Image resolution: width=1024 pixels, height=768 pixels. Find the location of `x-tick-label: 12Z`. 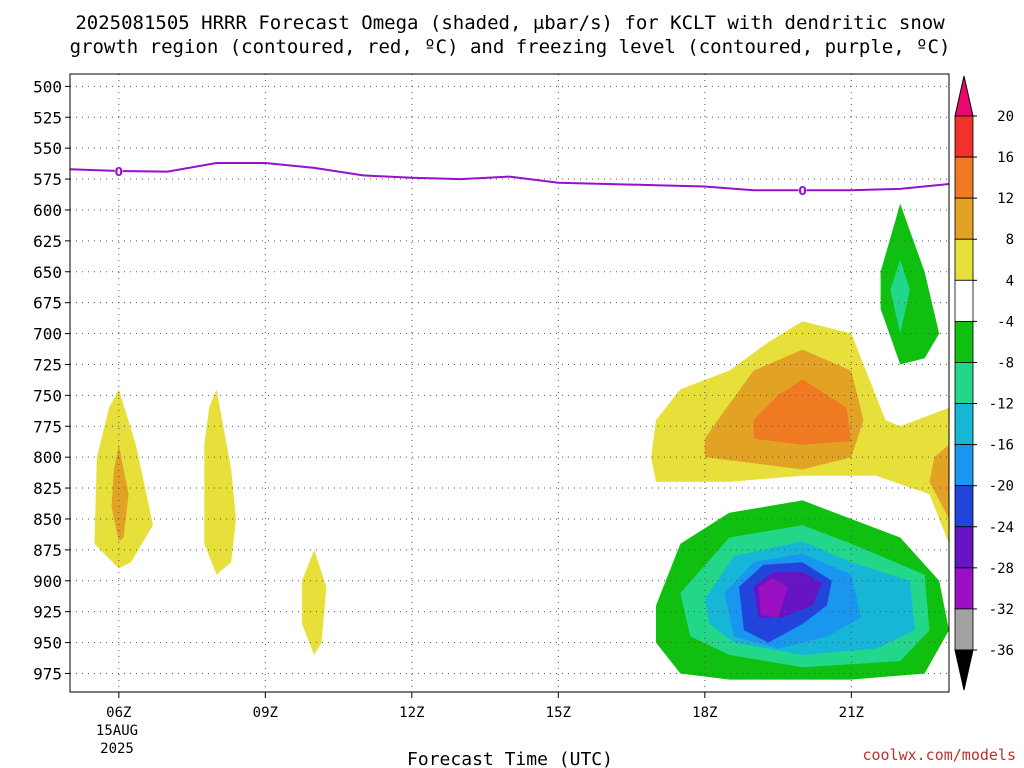

x-tick-label: 12Z is located at coordinates (411, 713).